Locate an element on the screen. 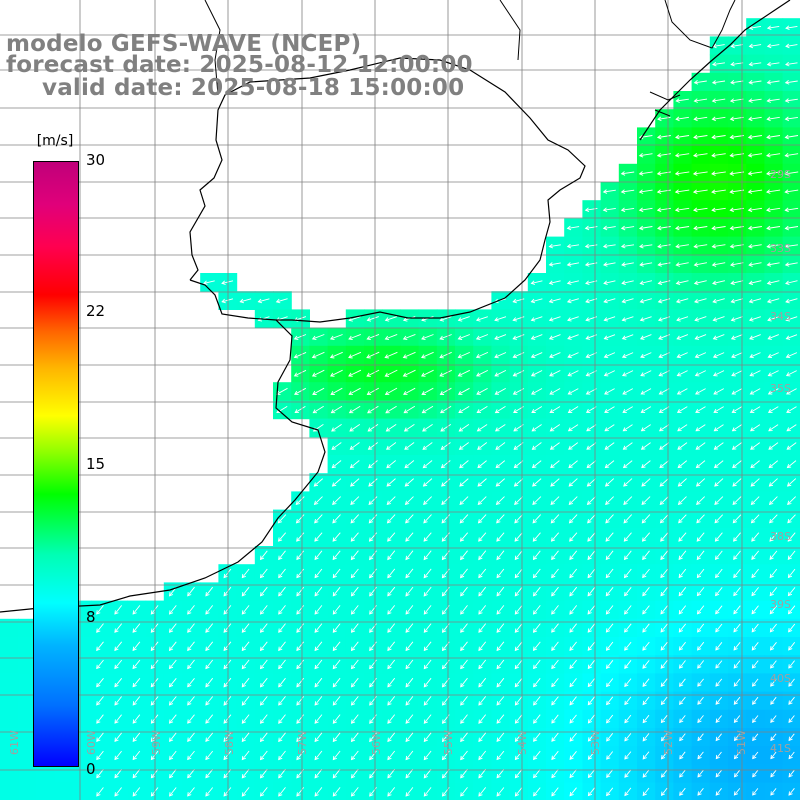 This screenshot has width=800, height=800. coastline-brazil is located at coordinates (715, 70).